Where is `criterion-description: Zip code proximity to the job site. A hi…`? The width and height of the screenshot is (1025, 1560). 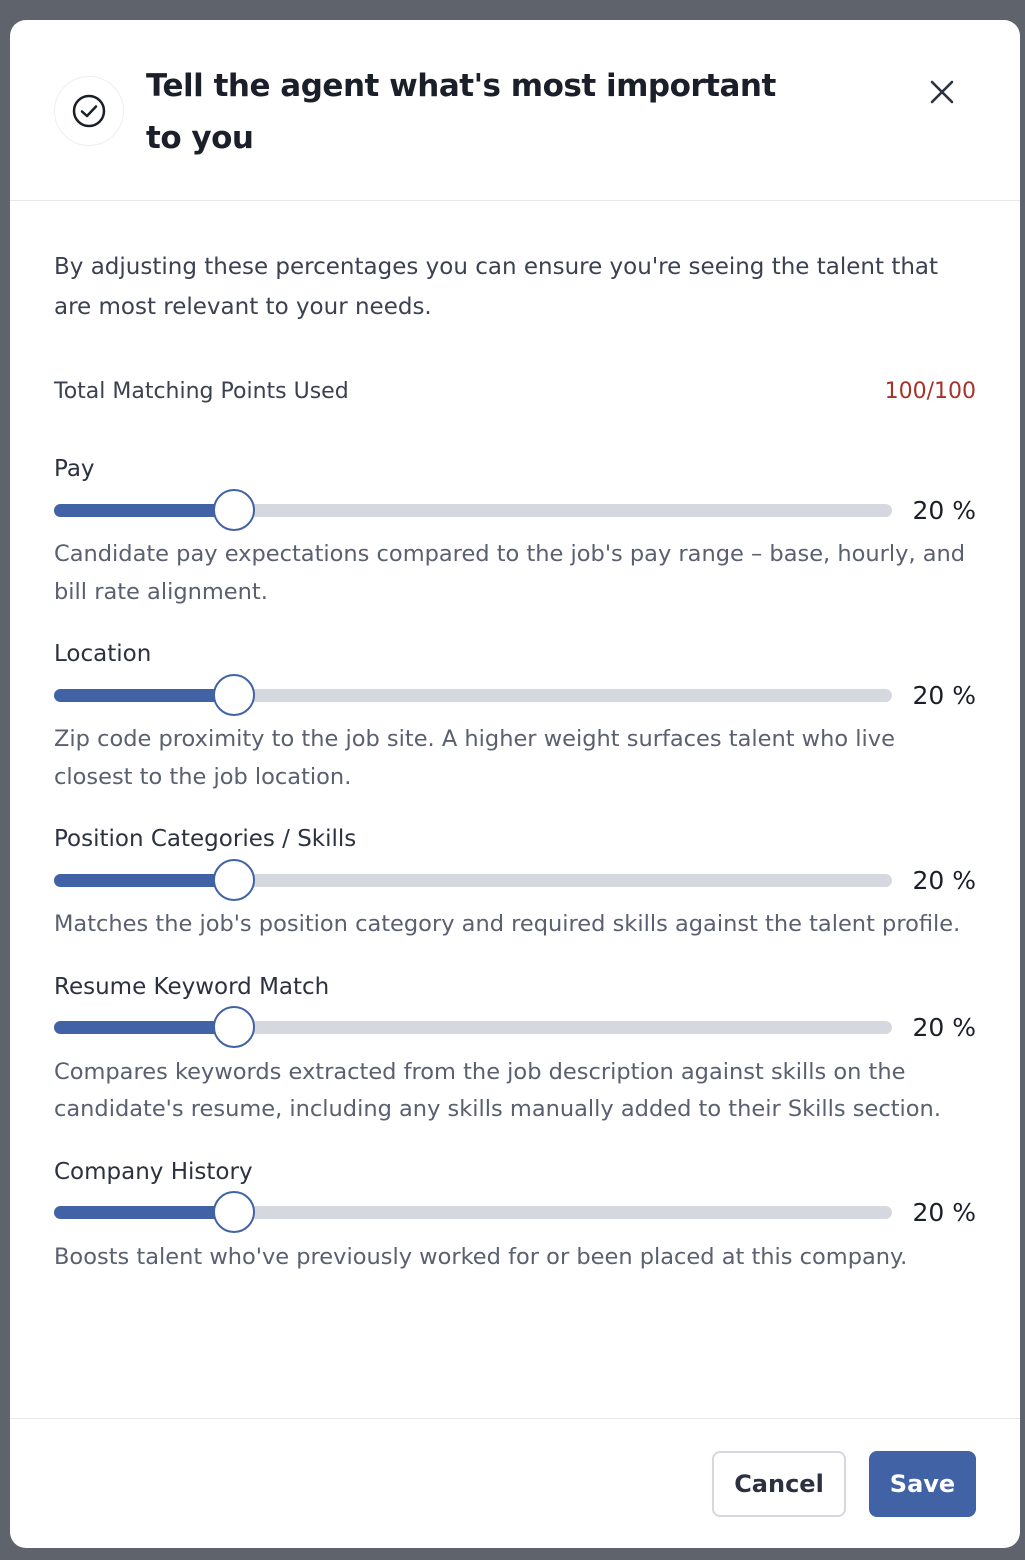 criterion-description: Zip code proximity to the job site. A hi… is located at coordinates (474, 758).